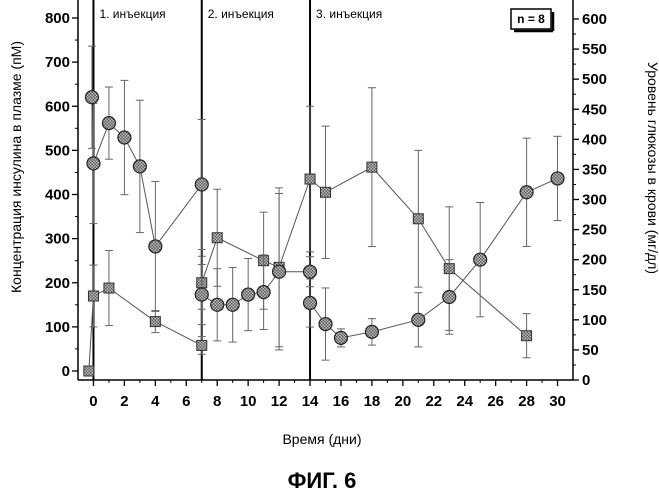 This screenshot has height=500, width=659. What do you see at coordinates (433, 401) in the screenshot?
I see `x-tick-label: 22` at bounding box center [433, 401].